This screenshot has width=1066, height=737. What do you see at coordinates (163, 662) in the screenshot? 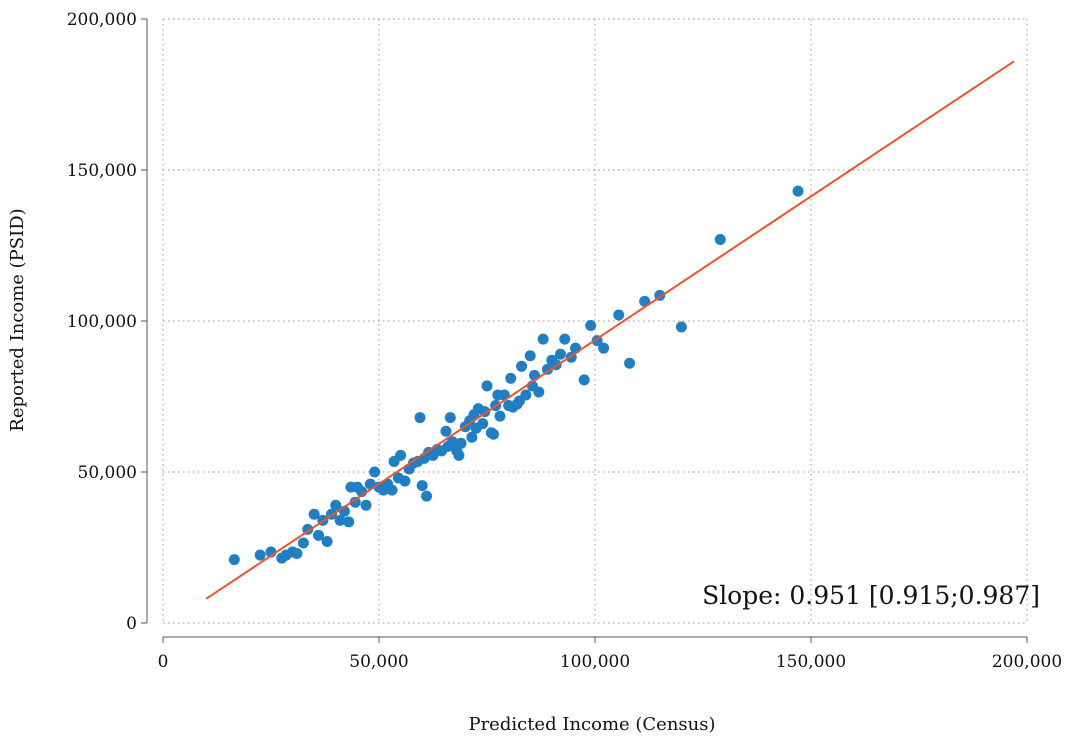
I see `x-tick-label: 0` at bounding box center [163, 662].